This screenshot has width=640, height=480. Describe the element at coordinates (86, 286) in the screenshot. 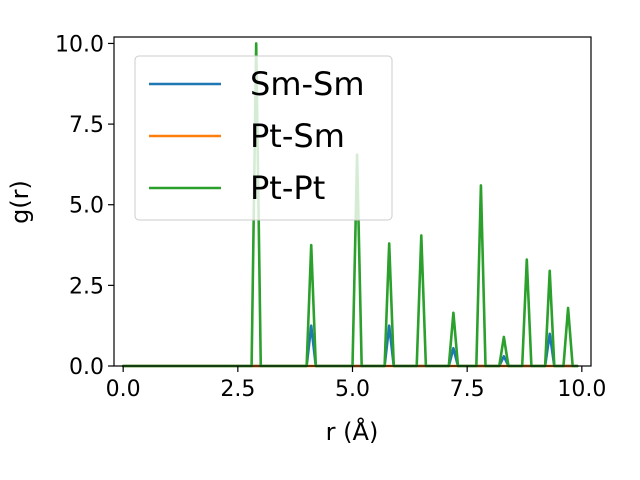

I see `y-tick-label: 2.5` at that location.